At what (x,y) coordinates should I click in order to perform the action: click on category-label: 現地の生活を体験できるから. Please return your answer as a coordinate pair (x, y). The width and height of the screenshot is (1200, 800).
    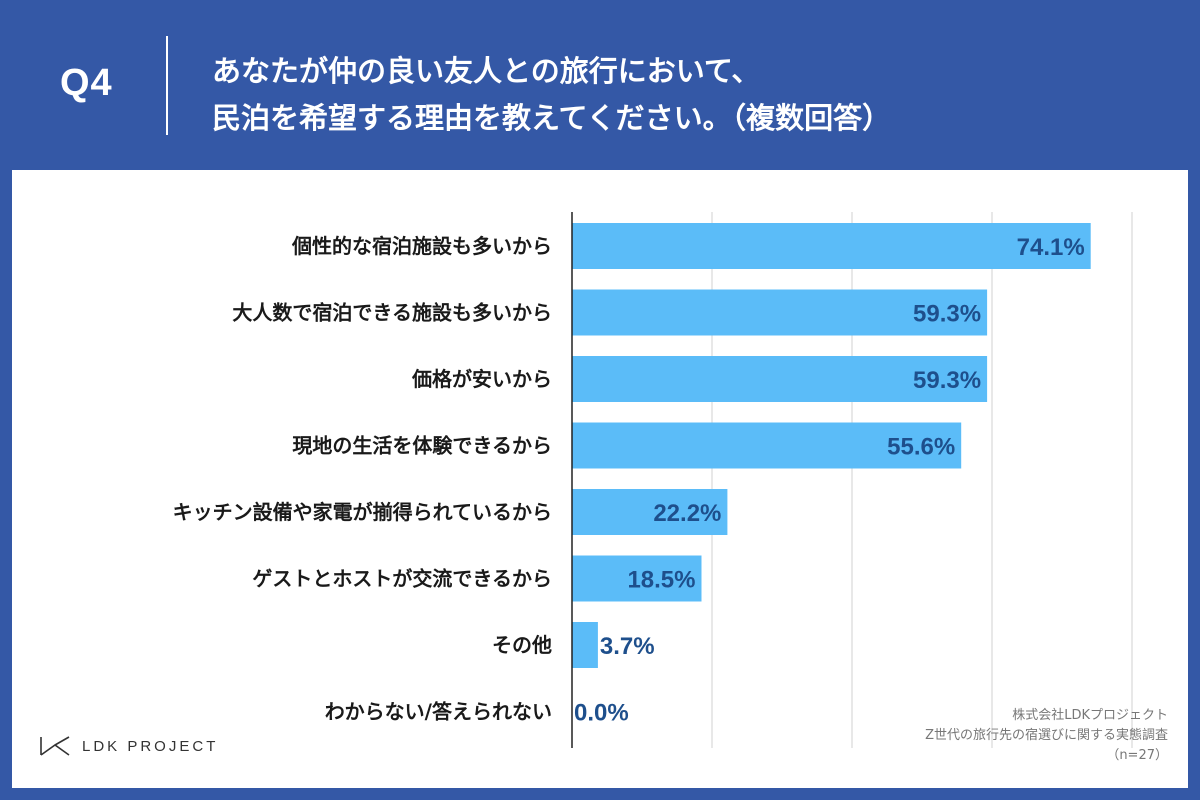
    Looking at the image, I should click on (422, 446).